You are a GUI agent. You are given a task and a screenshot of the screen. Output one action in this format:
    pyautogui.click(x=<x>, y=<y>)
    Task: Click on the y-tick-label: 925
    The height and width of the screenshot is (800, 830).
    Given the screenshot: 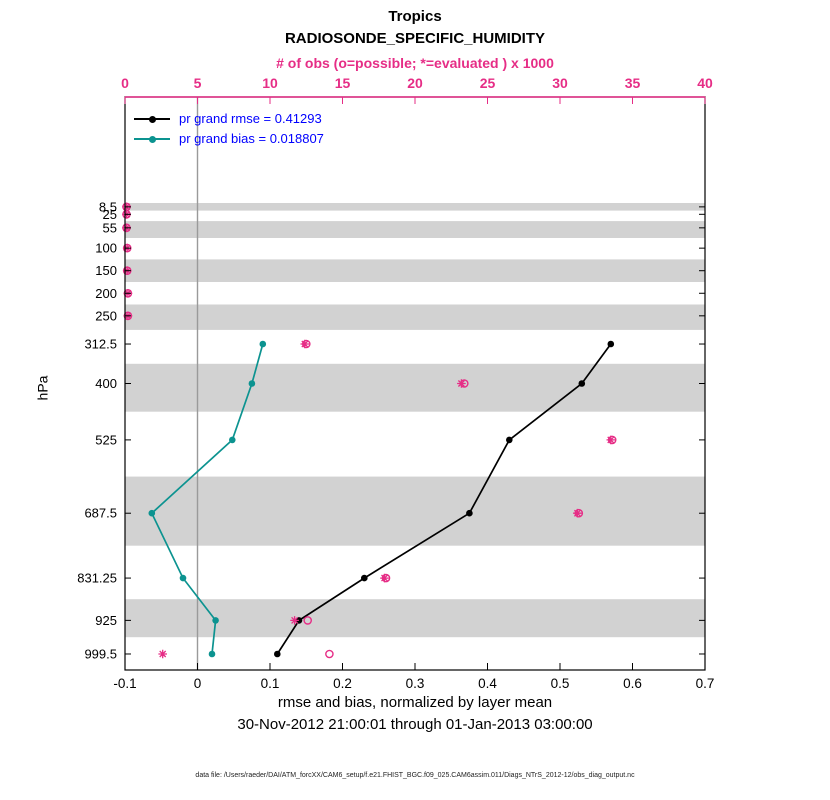 What is the action you would take?
    pyautogui.click(x=106, y=620)
    